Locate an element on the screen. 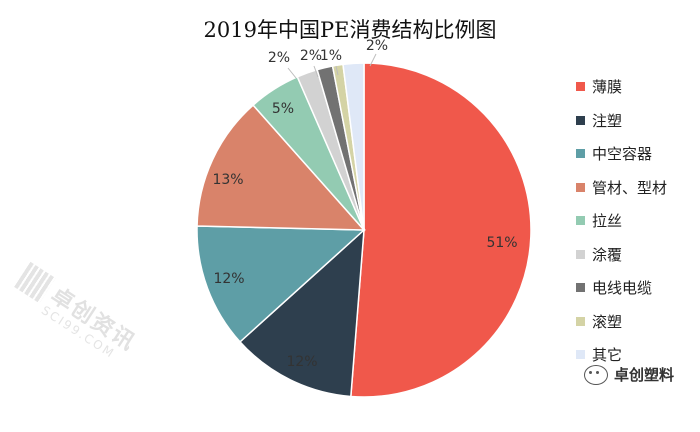 The height and width of the screenshot is (432, 700). legend: 薄膜注塑中空容器管材、型材拉丝涂覆电线电缆滚塑其它 is located at coordinates (621, 221).